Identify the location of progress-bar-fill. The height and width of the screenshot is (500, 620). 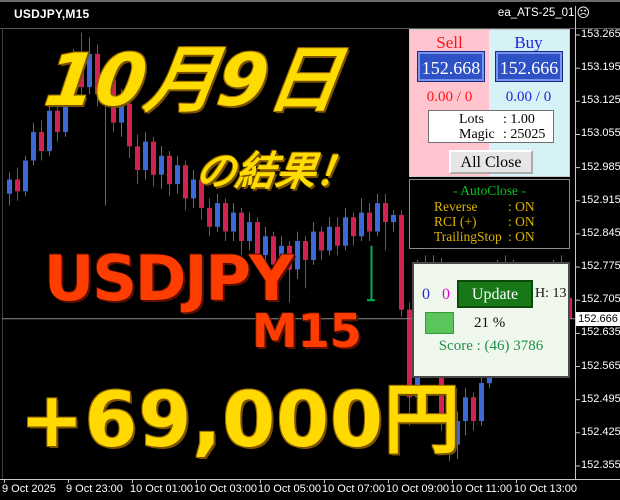
(439, 323).